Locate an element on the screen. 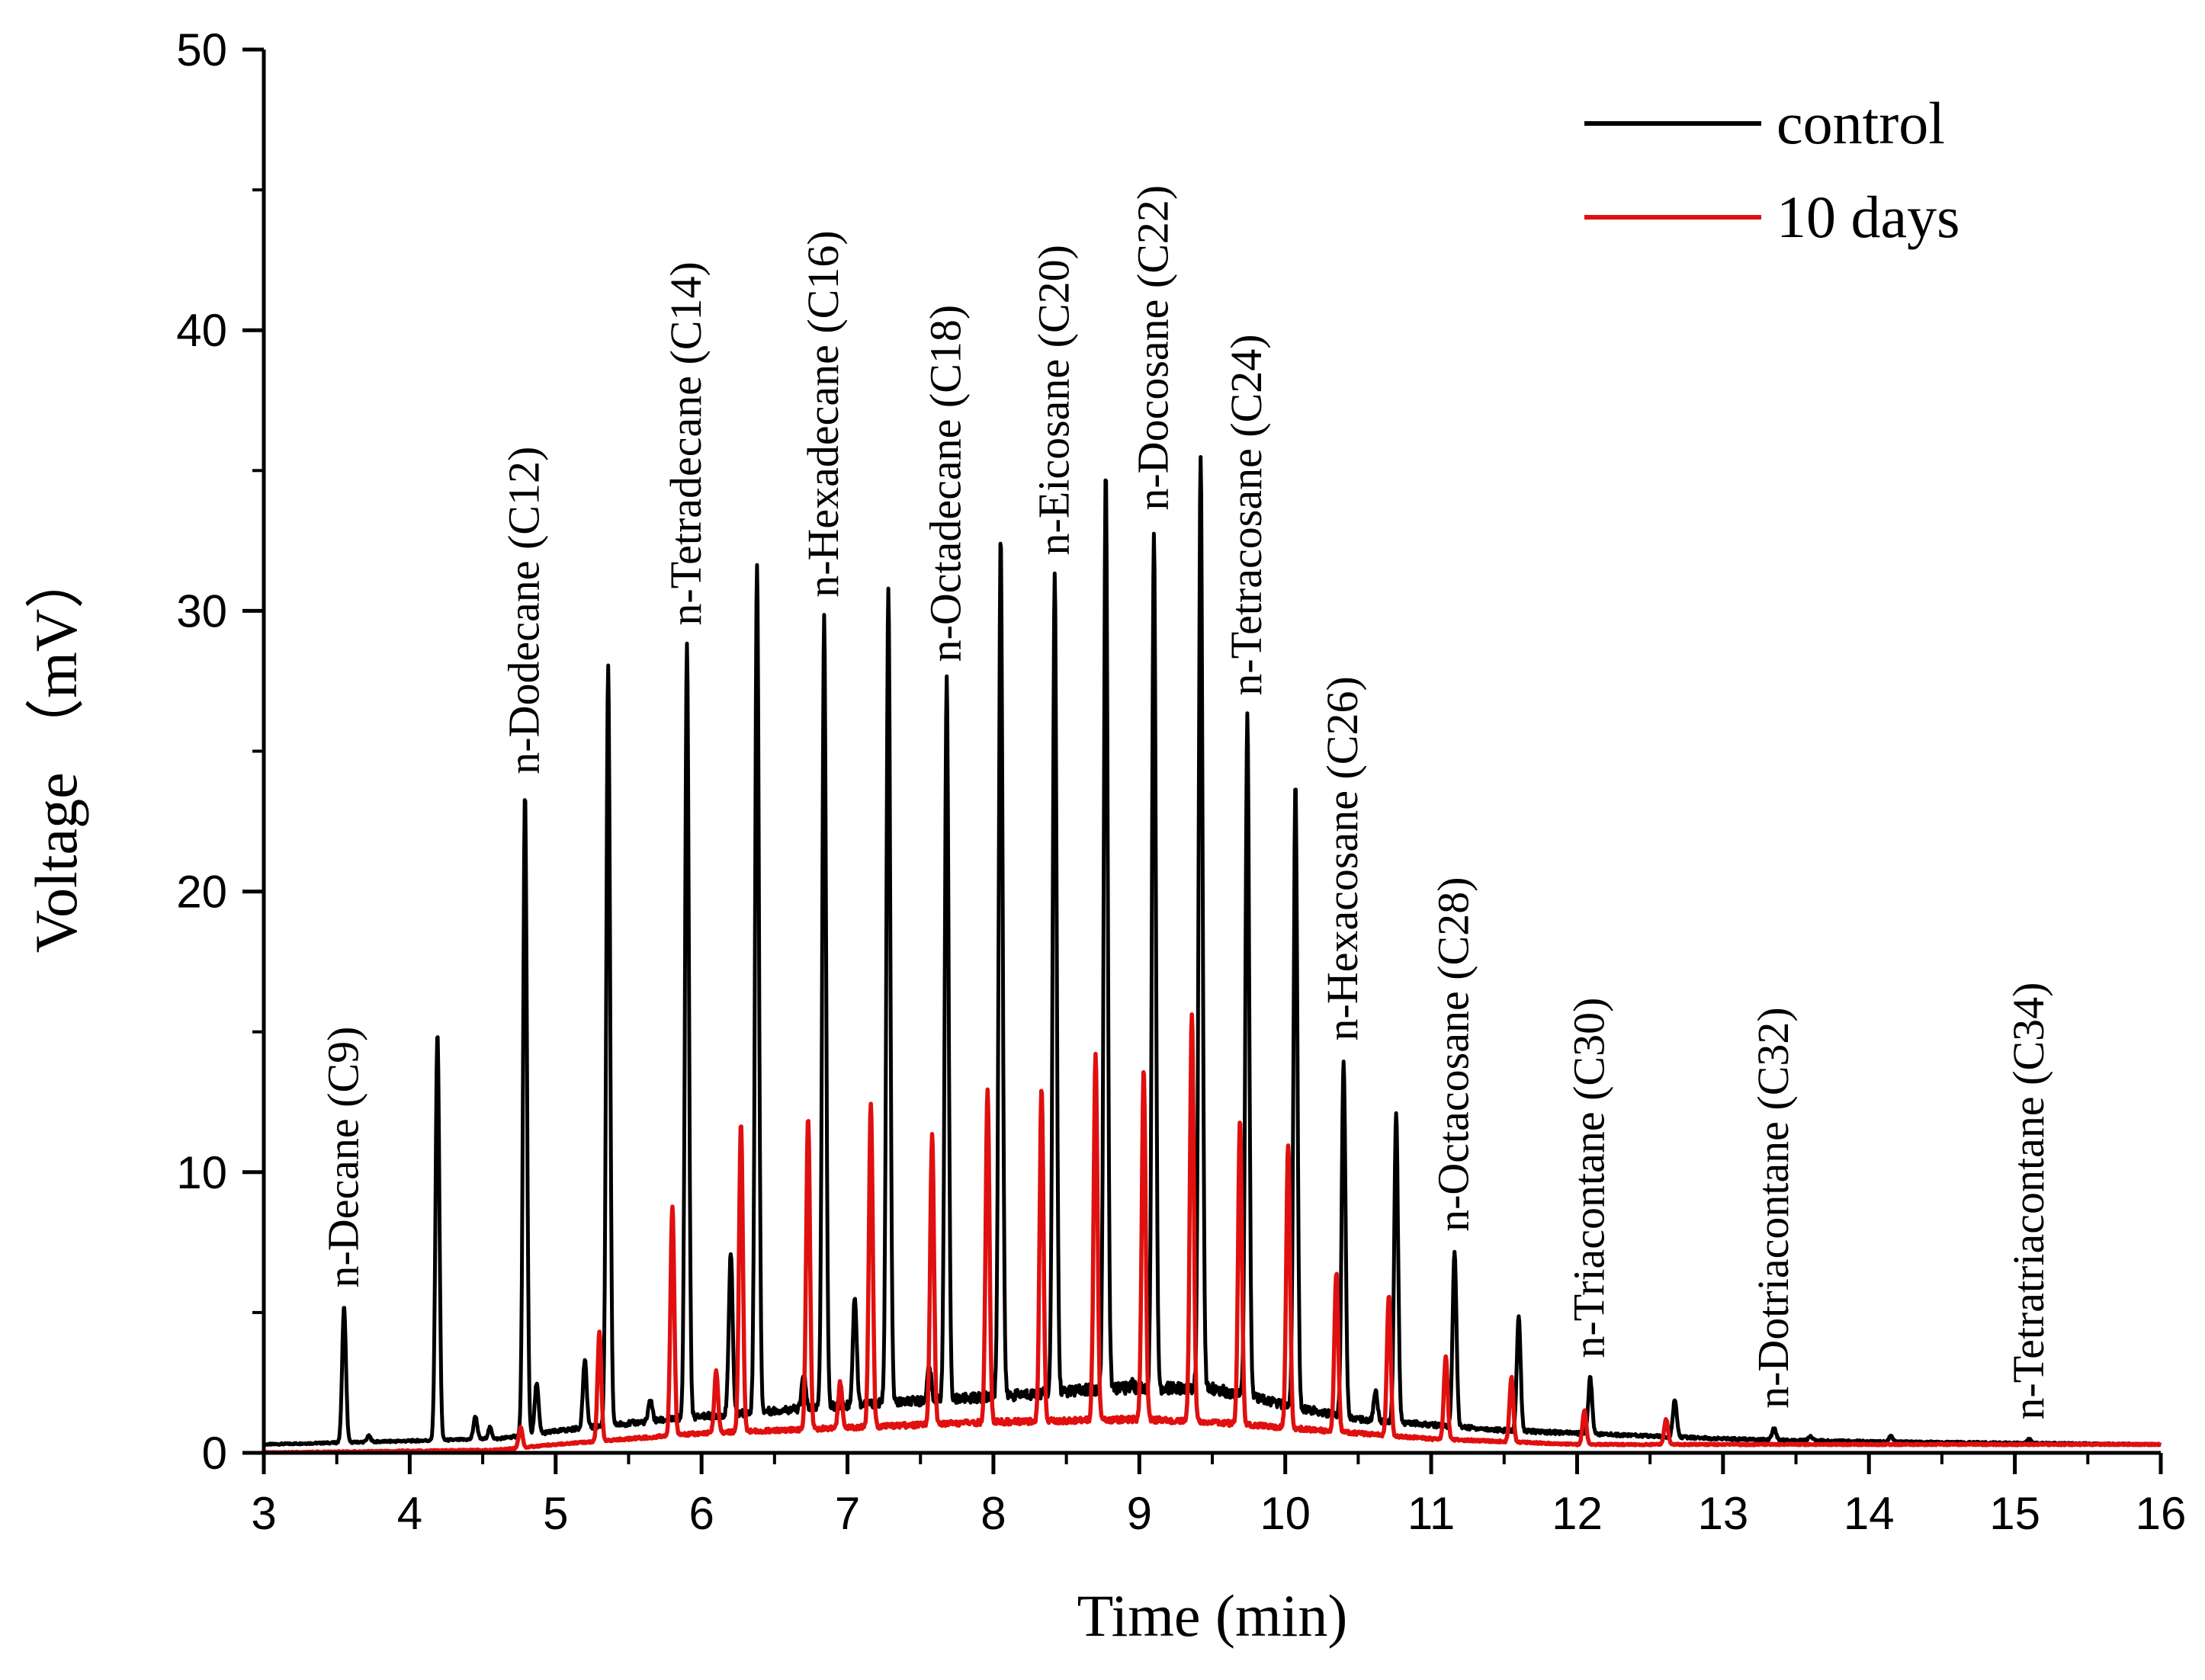 The image size is (2205, 1680). x-tick-label: 11 is located at coordinates (1431, 1513).